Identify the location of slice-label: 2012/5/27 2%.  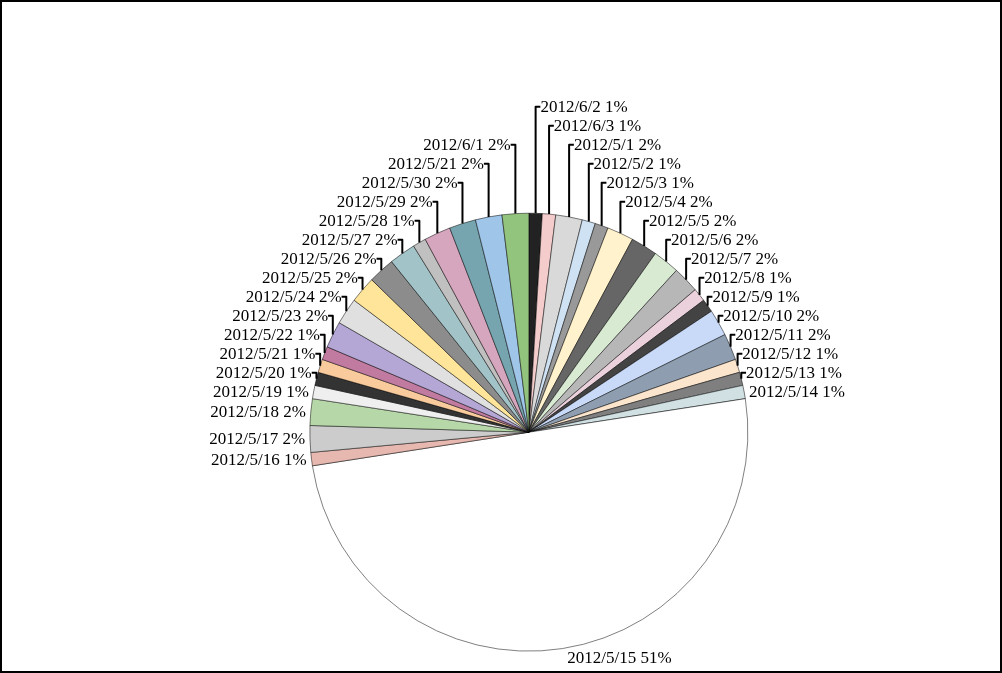
(349, 240).